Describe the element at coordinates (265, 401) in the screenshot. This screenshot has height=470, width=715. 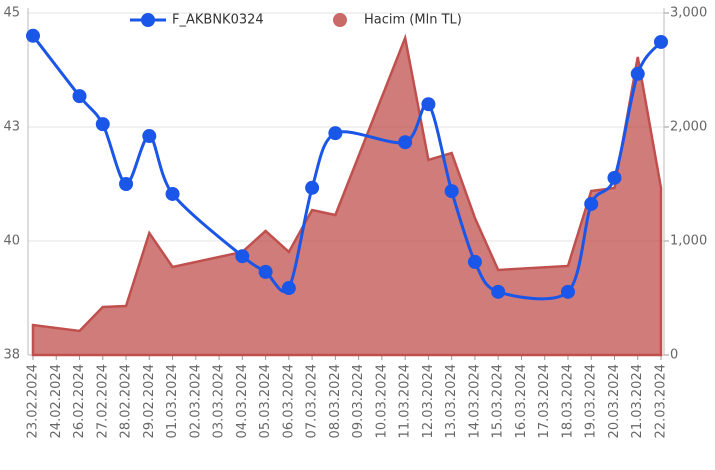
I see `x-tick-label: 05.03.2024` at that location.